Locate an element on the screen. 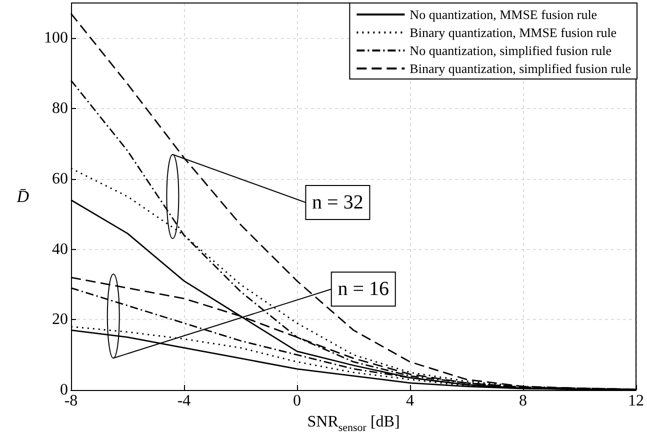 Image resolution: width=647 pixels, height=444 pixels. legend-label: Binary quantization, simplified fusion rule is located at coordinates (521, 68).